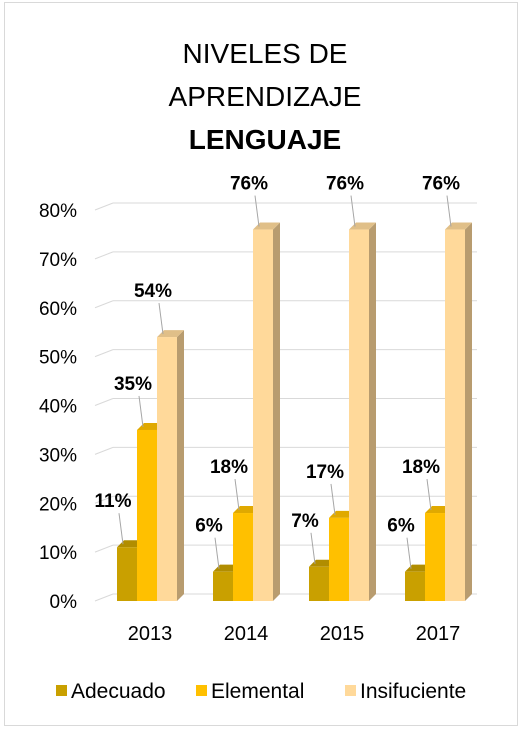 The width and height of the screenshot is (528, 729). I want to click on data-label: 54%, so click(153, 291).